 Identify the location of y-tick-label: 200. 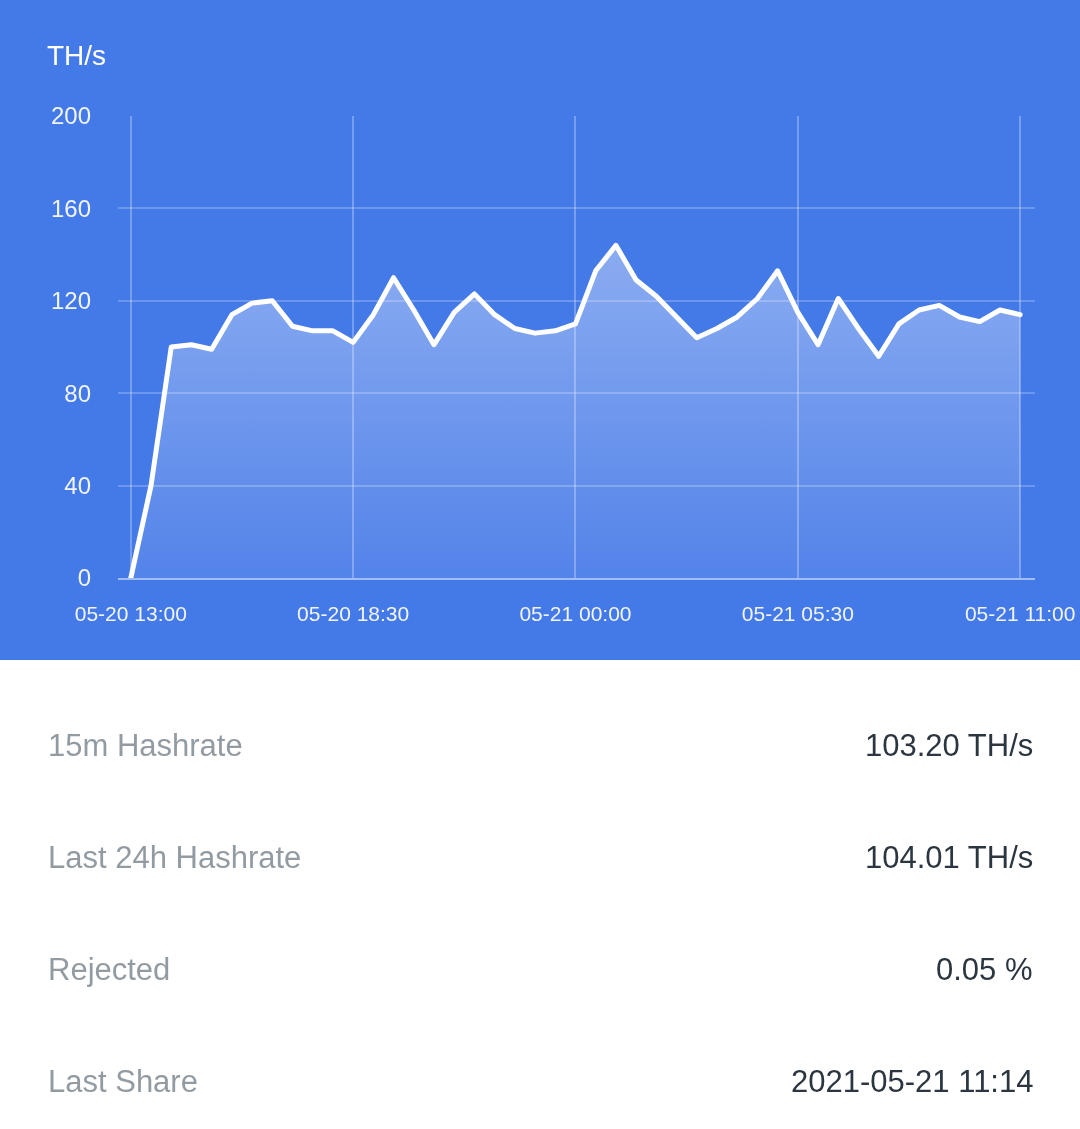
(70, 116).